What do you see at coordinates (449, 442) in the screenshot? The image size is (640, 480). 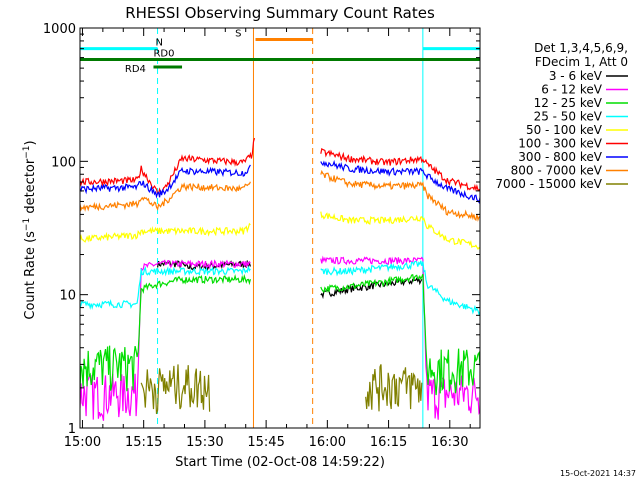 I see `x-tick-label: 16:30` at bounding box center [449, 442].